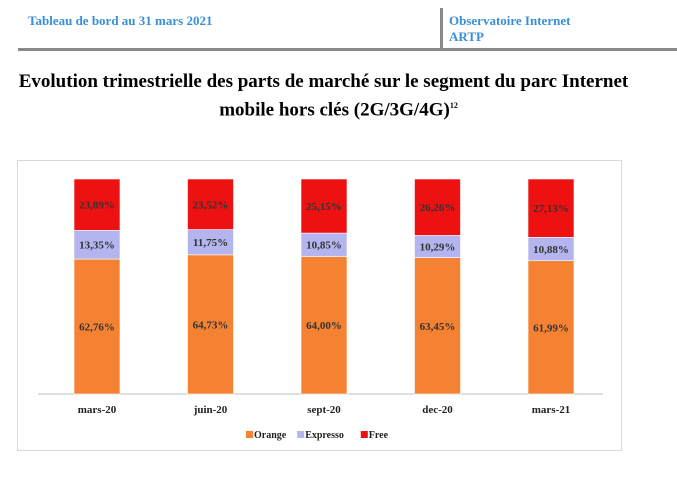  What do you see at coordinates (210, 410) in the screenshot?
I see `x-tick-label: juin-20` at bounding box center [210, 410].